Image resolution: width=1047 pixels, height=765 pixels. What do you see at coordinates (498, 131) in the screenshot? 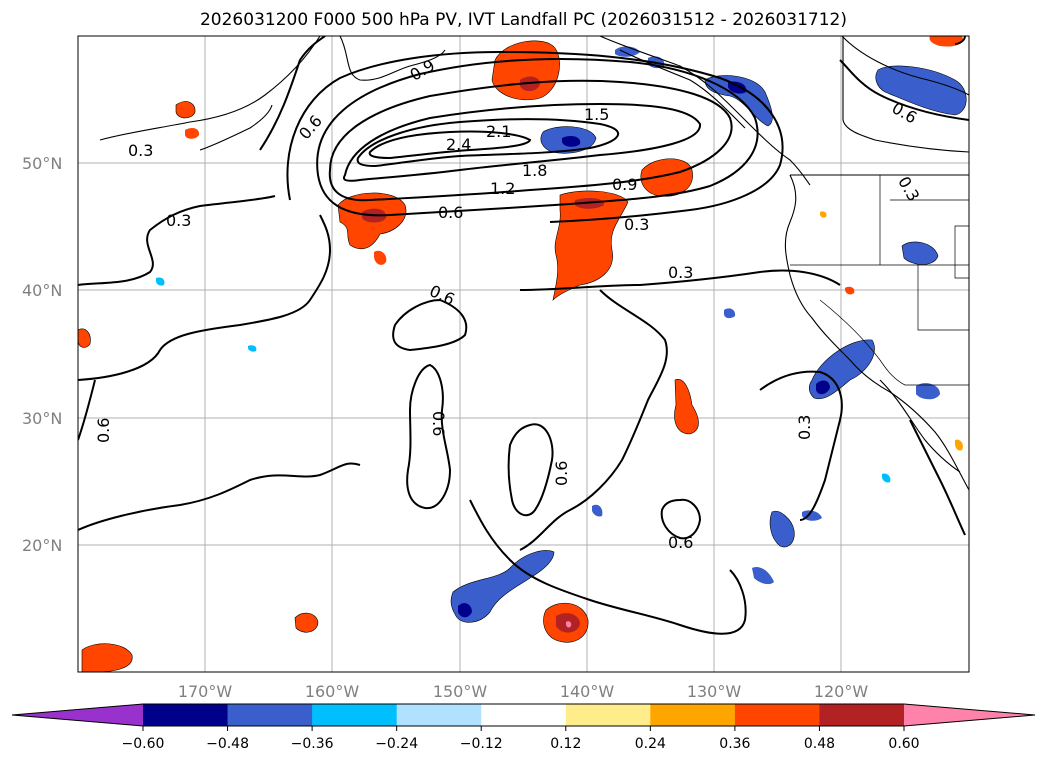
I see `contour-label: 2.1` at bounding box center [498, 131].